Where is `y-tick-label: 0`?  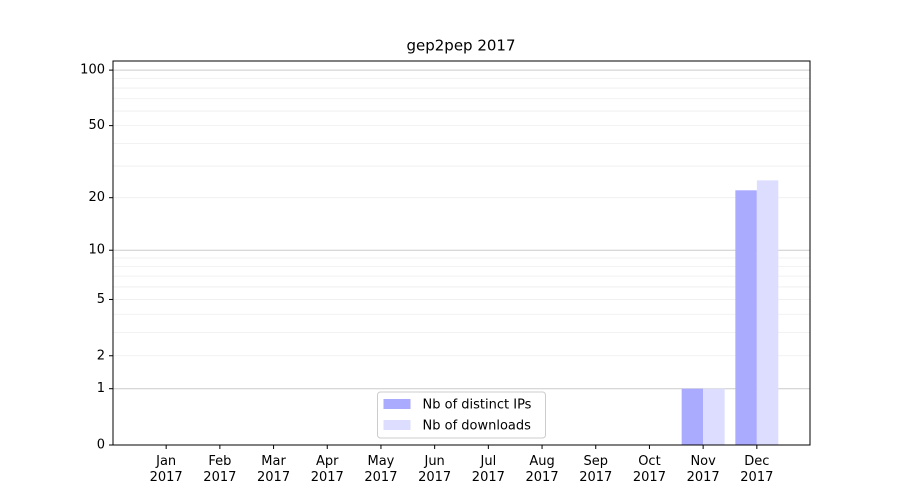 y-tick-label: 0 is located at coordinates (101, 445).